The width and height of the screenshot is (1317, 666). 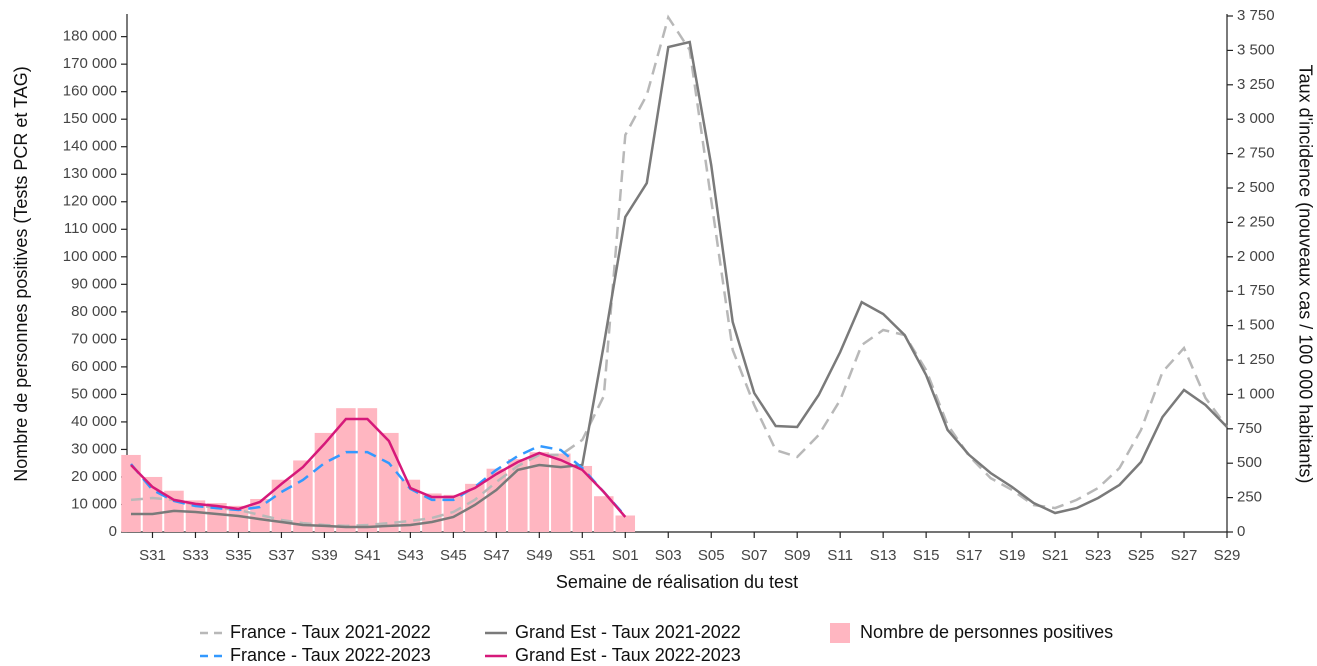 I want to click on y-tick-label: 110 000, so click(x=90, y=228).